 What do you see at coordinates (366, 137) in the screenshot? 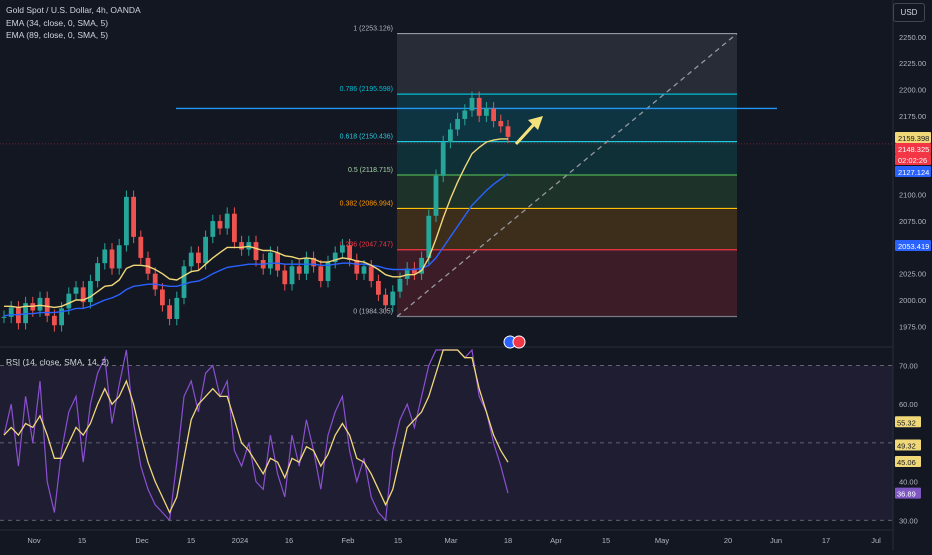
I see `fib-level-label: 0.618 (2150.436)` at bounding box center [366, 137].